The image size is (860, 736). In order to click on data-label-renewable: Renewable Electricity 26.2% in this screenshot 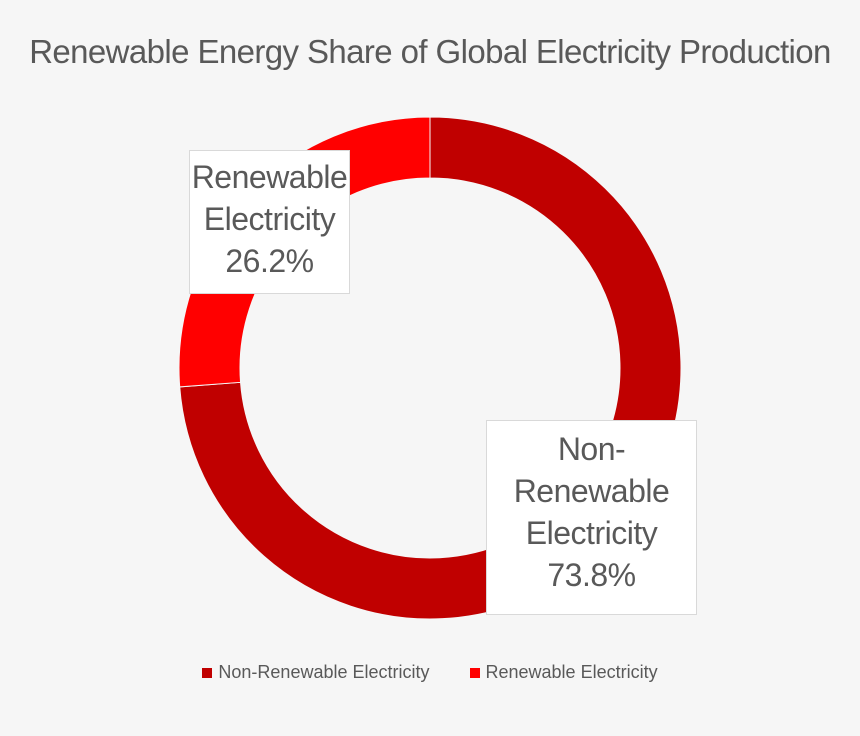, I will do `click(269, 222)`.